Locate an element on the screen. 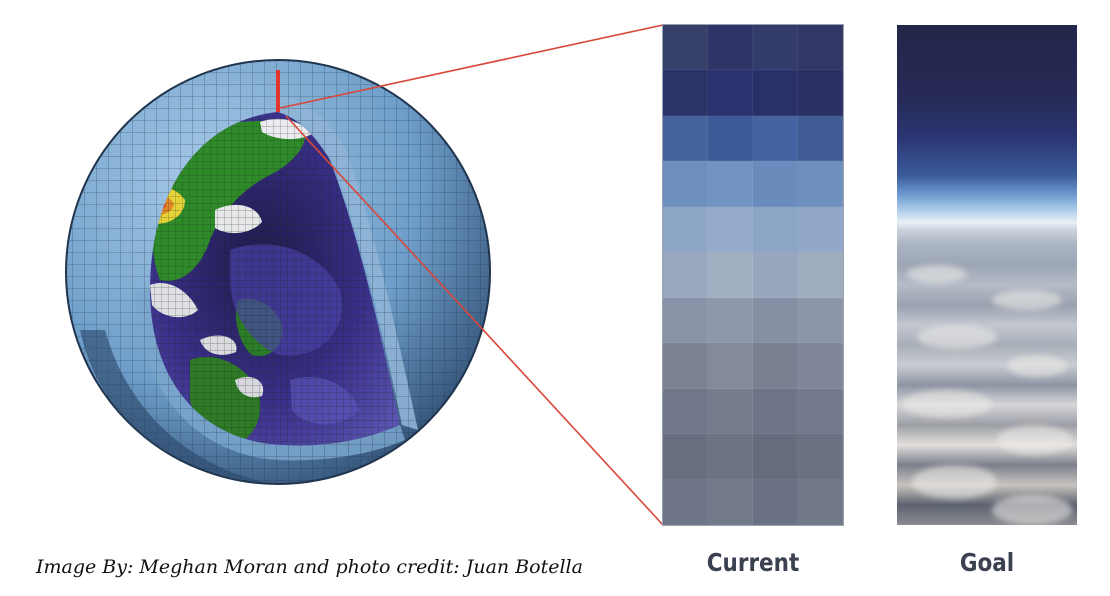  current-model-grid is located at coordinates (753, 275).